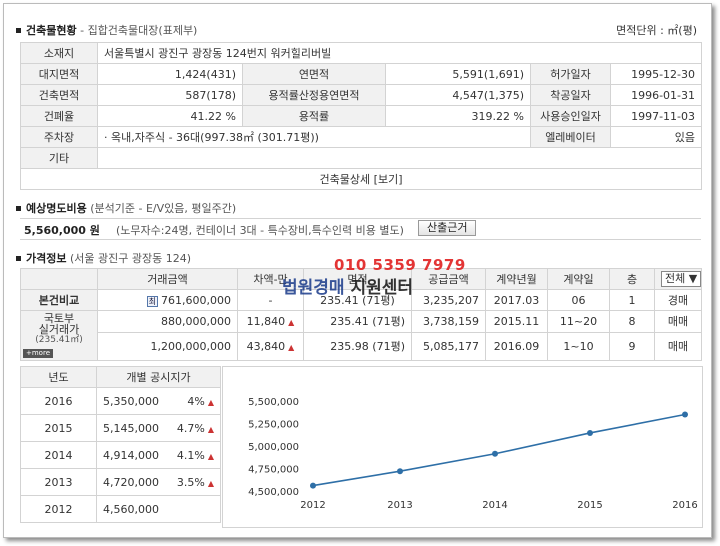  I want to click on eviction-cost-amount: 5,560,000 원, so click(62, 230).